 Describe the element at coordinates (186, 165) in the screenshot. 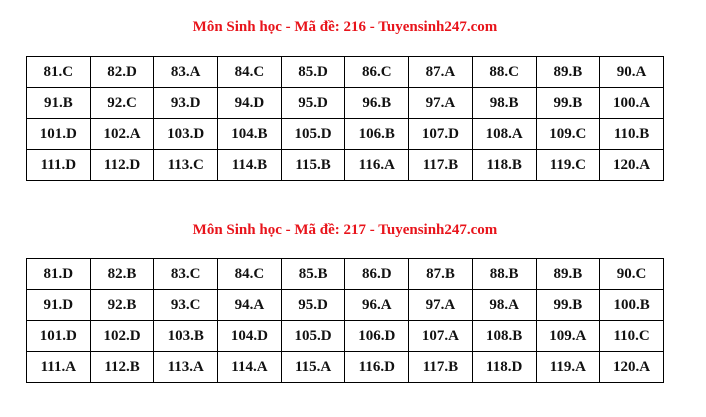

I see `answer-cell: 113.C` at that location.